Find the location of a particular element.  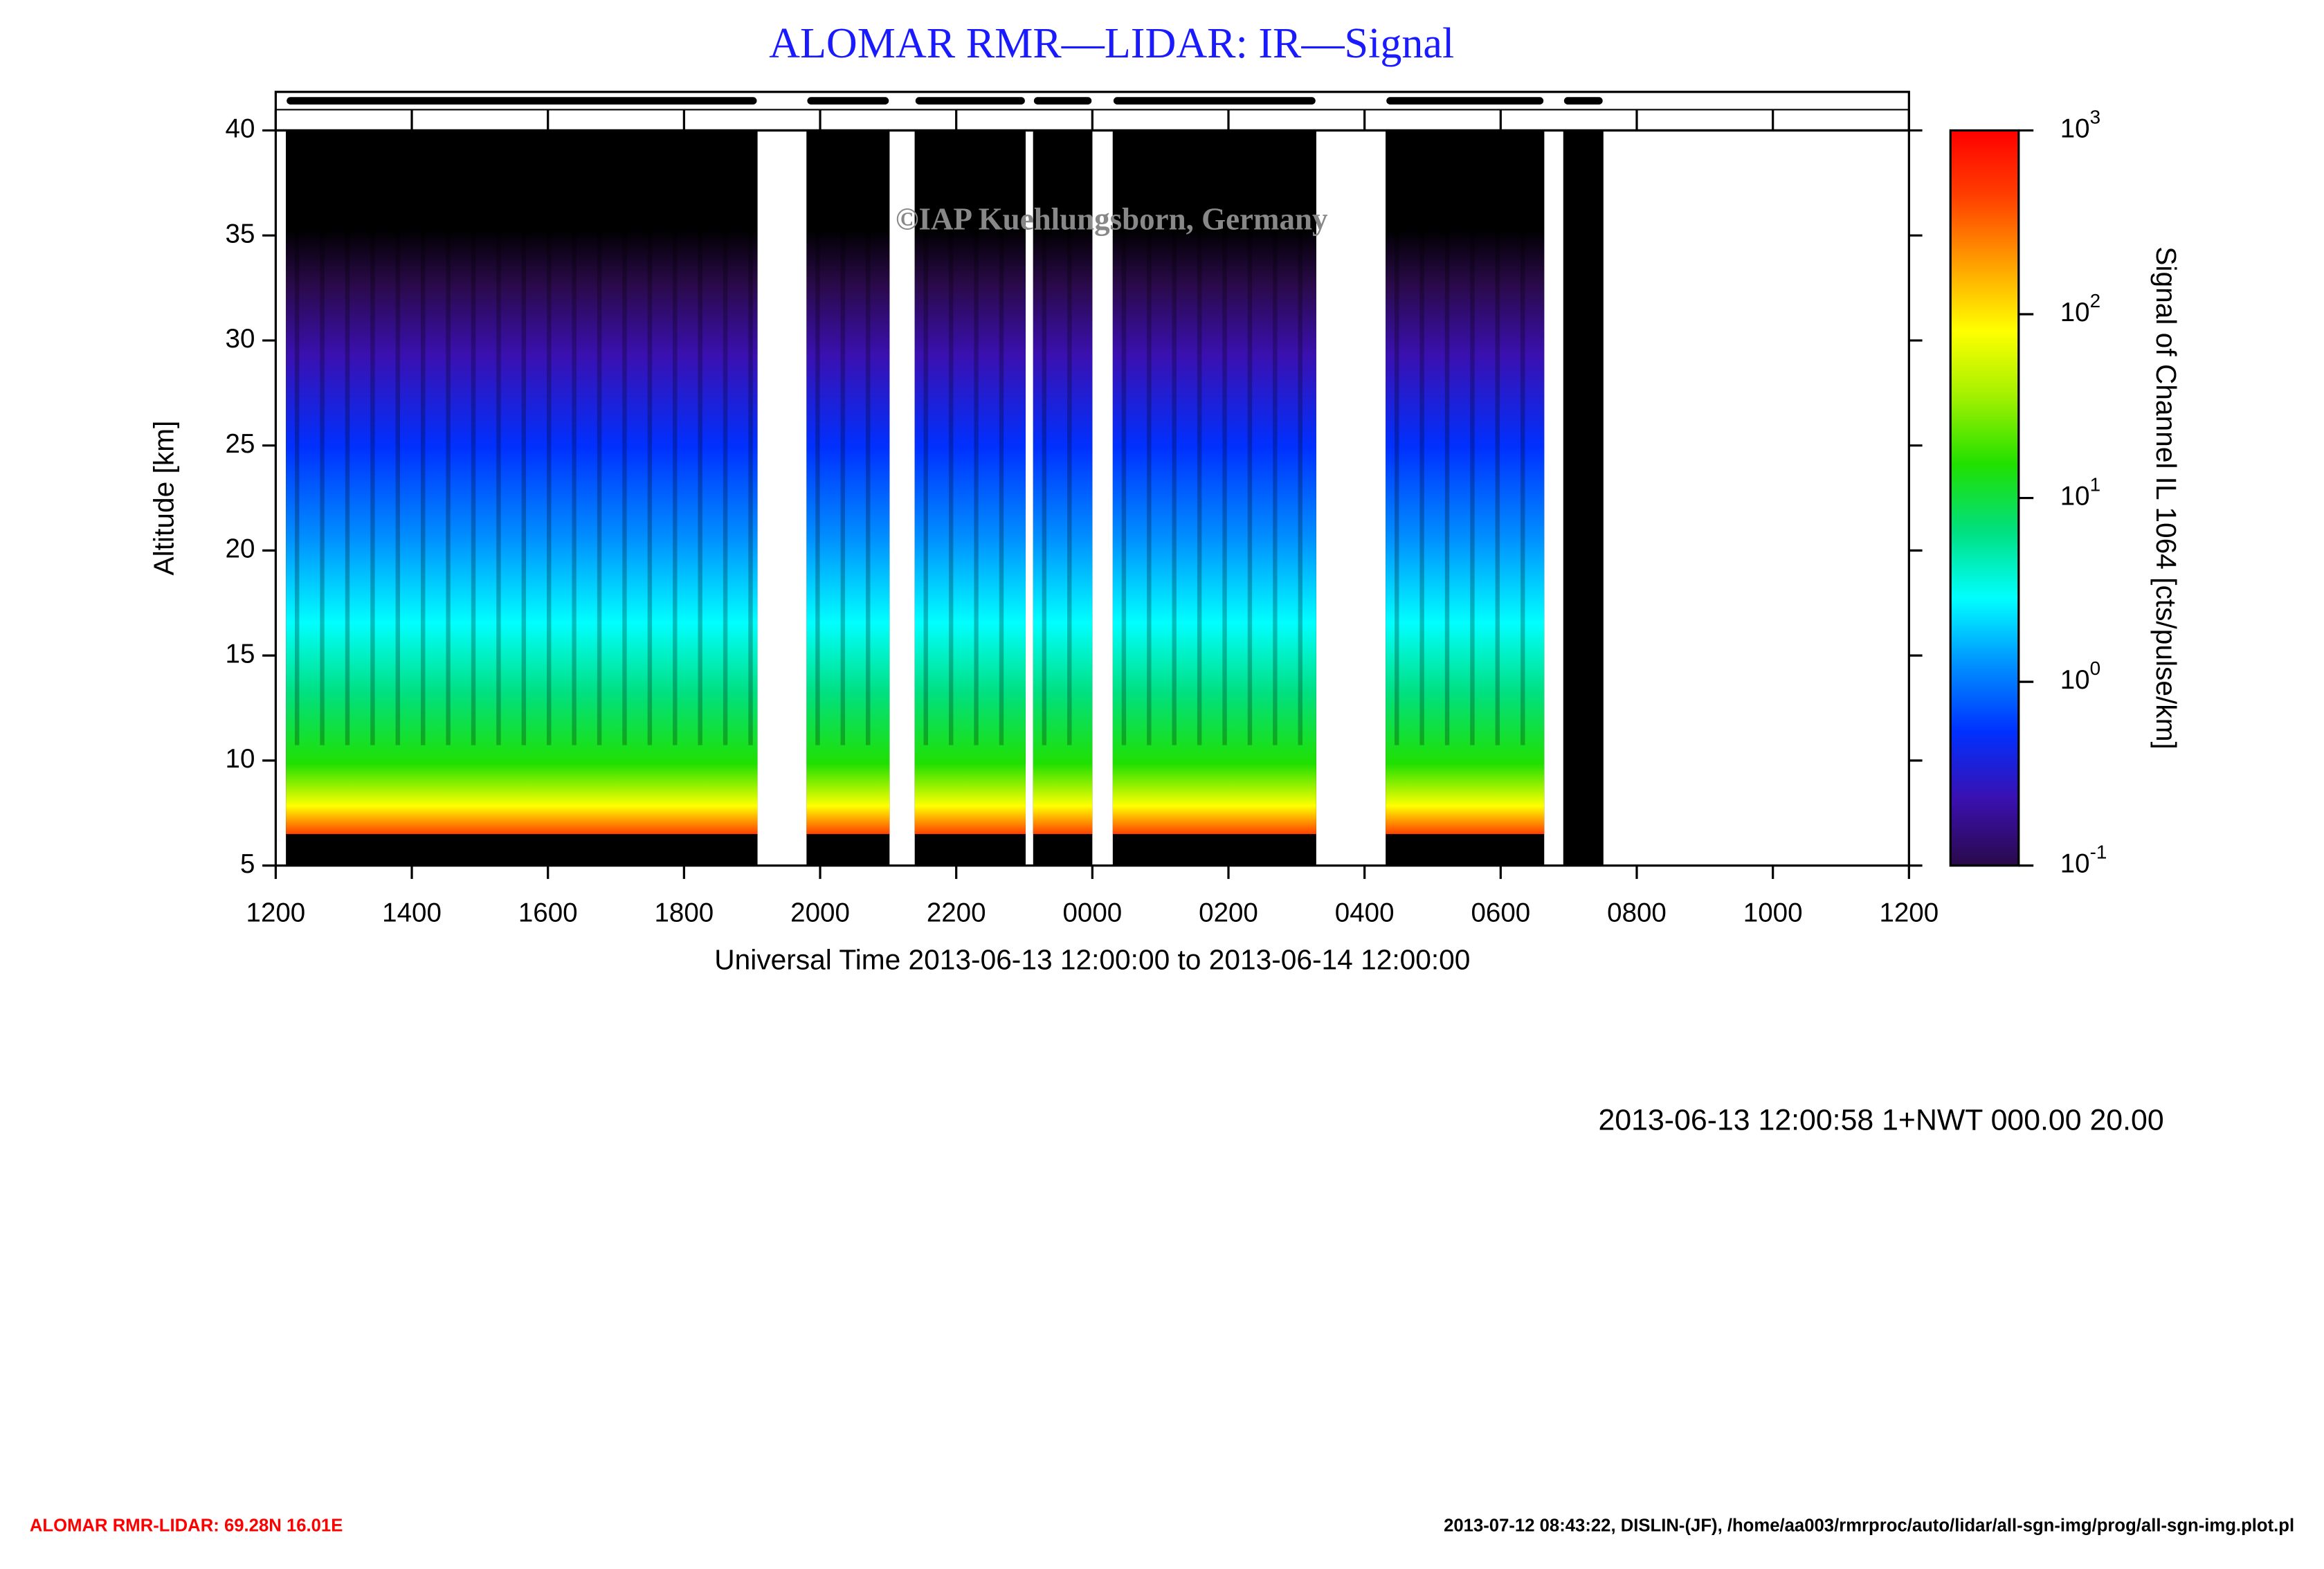

y-tick-label: 40 is located at coordinates (240, 129).